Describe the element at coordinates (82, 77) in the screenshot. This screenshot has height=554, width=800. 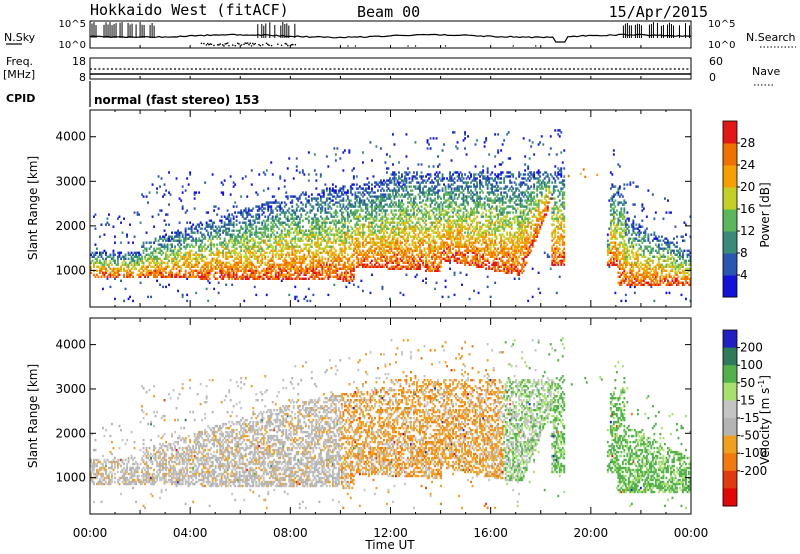
I see `freq-tick-bottom: 8` at that location.